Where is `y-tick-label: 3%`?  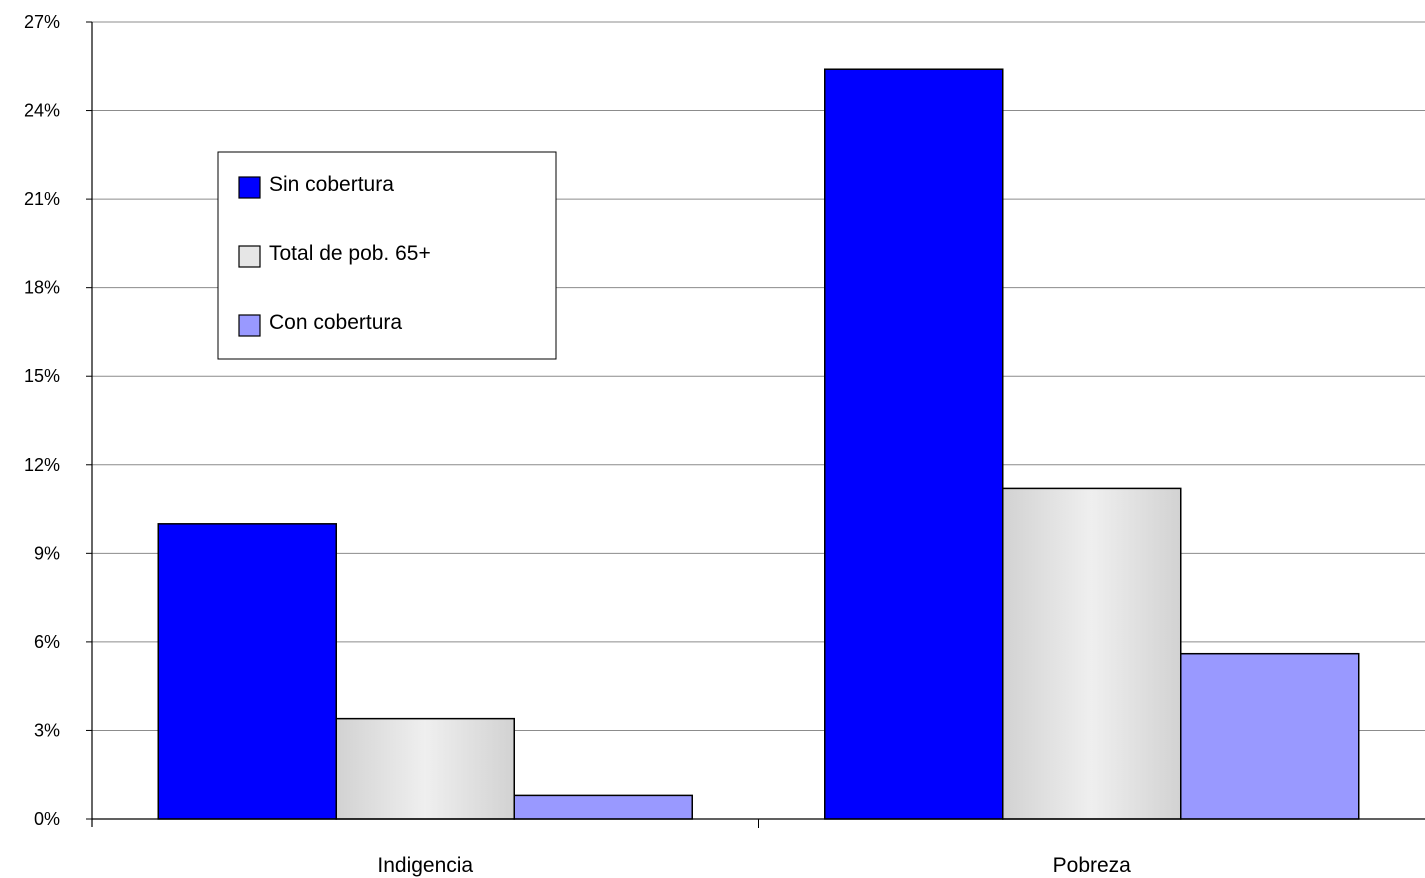
y-tick-label: 3% is located at coordinates (47, 730).